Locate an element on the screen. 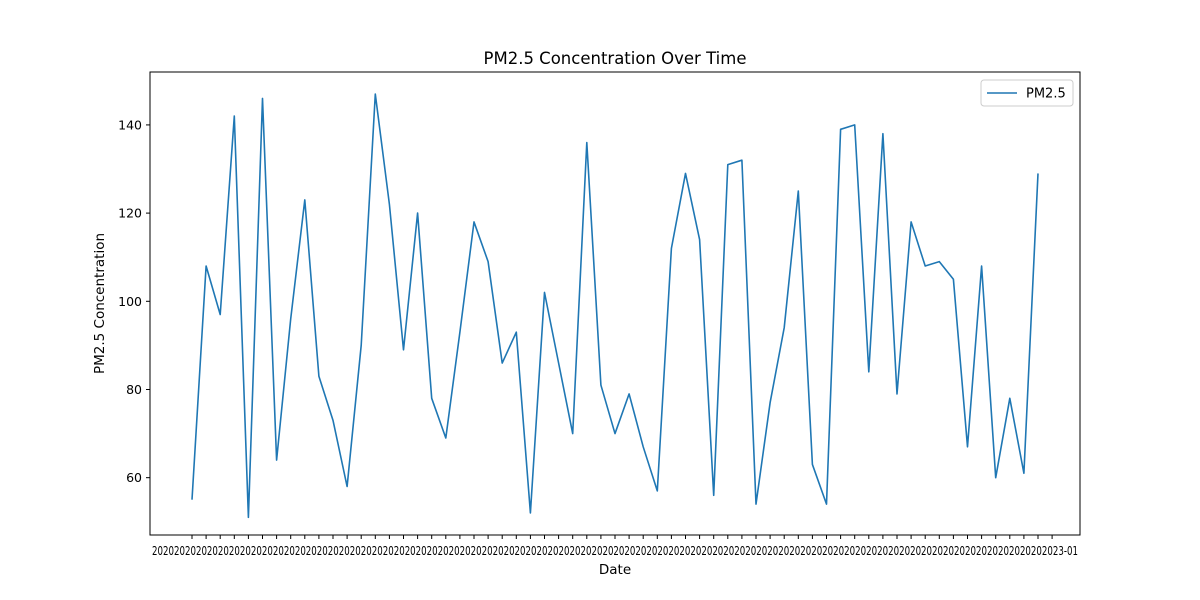  legend-box is located at coordinates (1027, 93).